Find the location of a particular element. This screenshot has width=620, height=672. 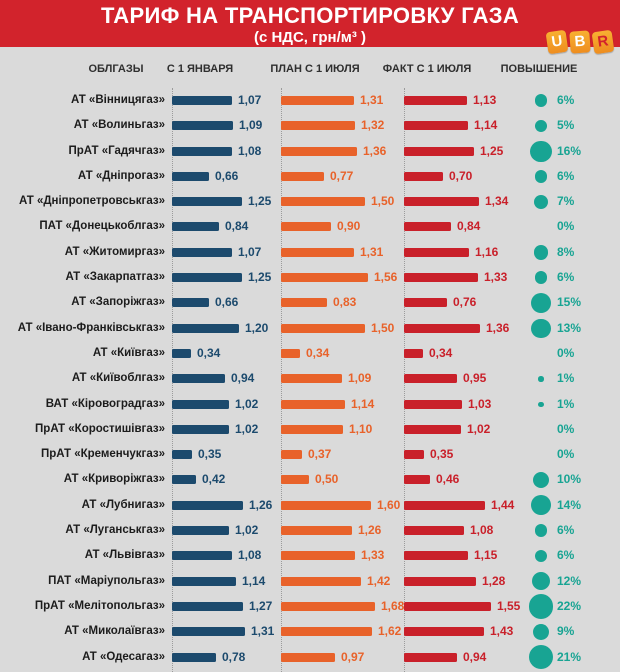

bar-value-fact: 0,76 is located at coordinates (465, 302).